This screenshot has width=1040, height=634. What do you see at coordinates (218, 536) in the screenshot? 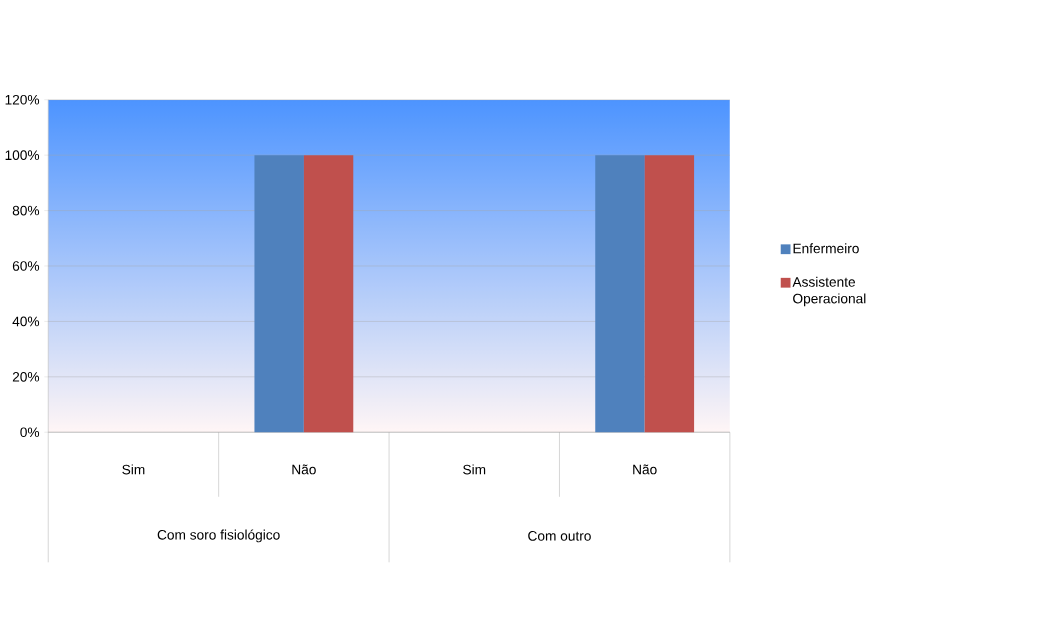
I see `text: Com soro fisiológico` at bounding box center [218, 536].